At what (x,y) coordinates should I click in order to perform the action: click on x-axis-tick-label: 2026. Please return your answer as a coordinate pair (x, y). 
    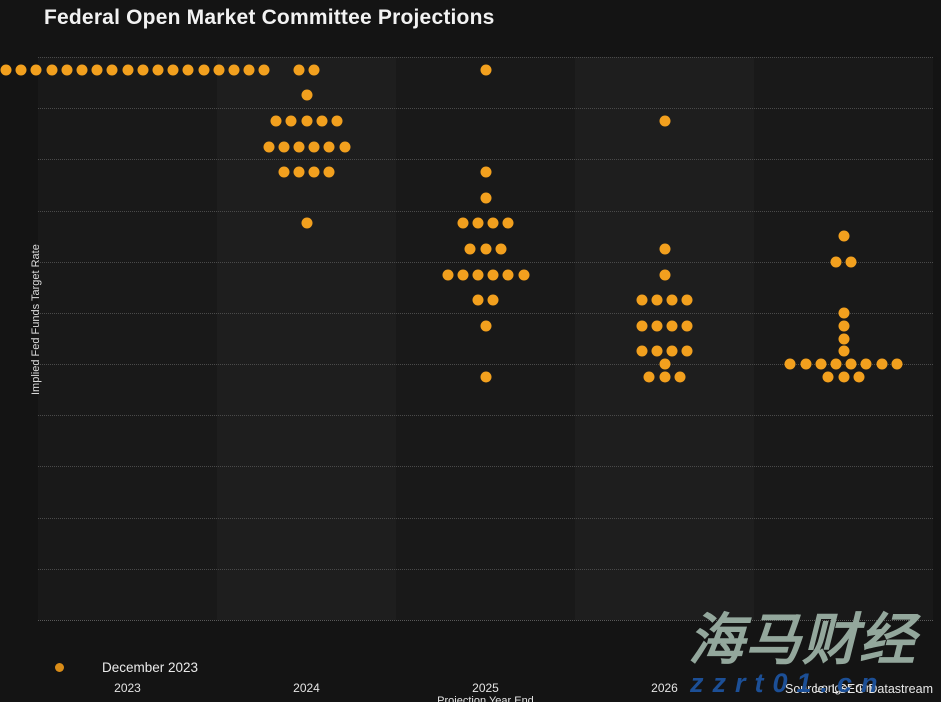
    Looking at the image, I should click on (664, 688).